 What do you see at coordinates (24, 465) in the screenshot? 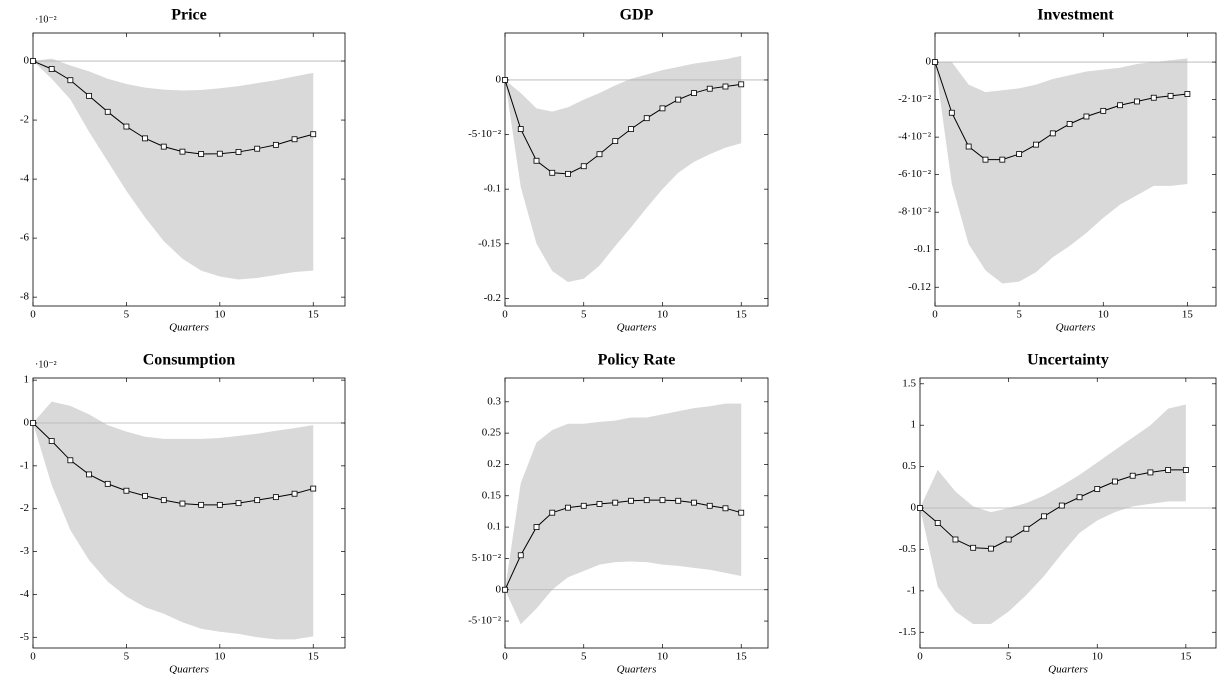
I see `y-tick-label: -1` at bounding box center [24, 465].